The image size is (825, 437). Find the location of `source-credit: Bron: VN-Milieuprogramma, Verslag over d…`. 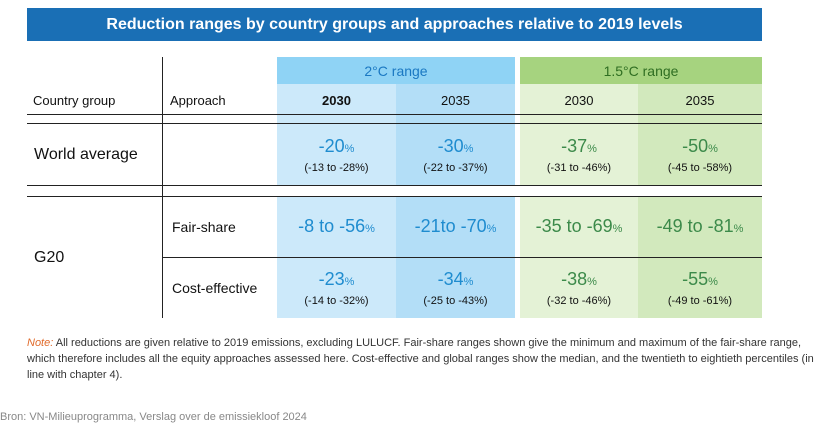

source-credit: Bron: VN-Milieuprogramma, Verslag over d… is located at coordinates (153, 417).